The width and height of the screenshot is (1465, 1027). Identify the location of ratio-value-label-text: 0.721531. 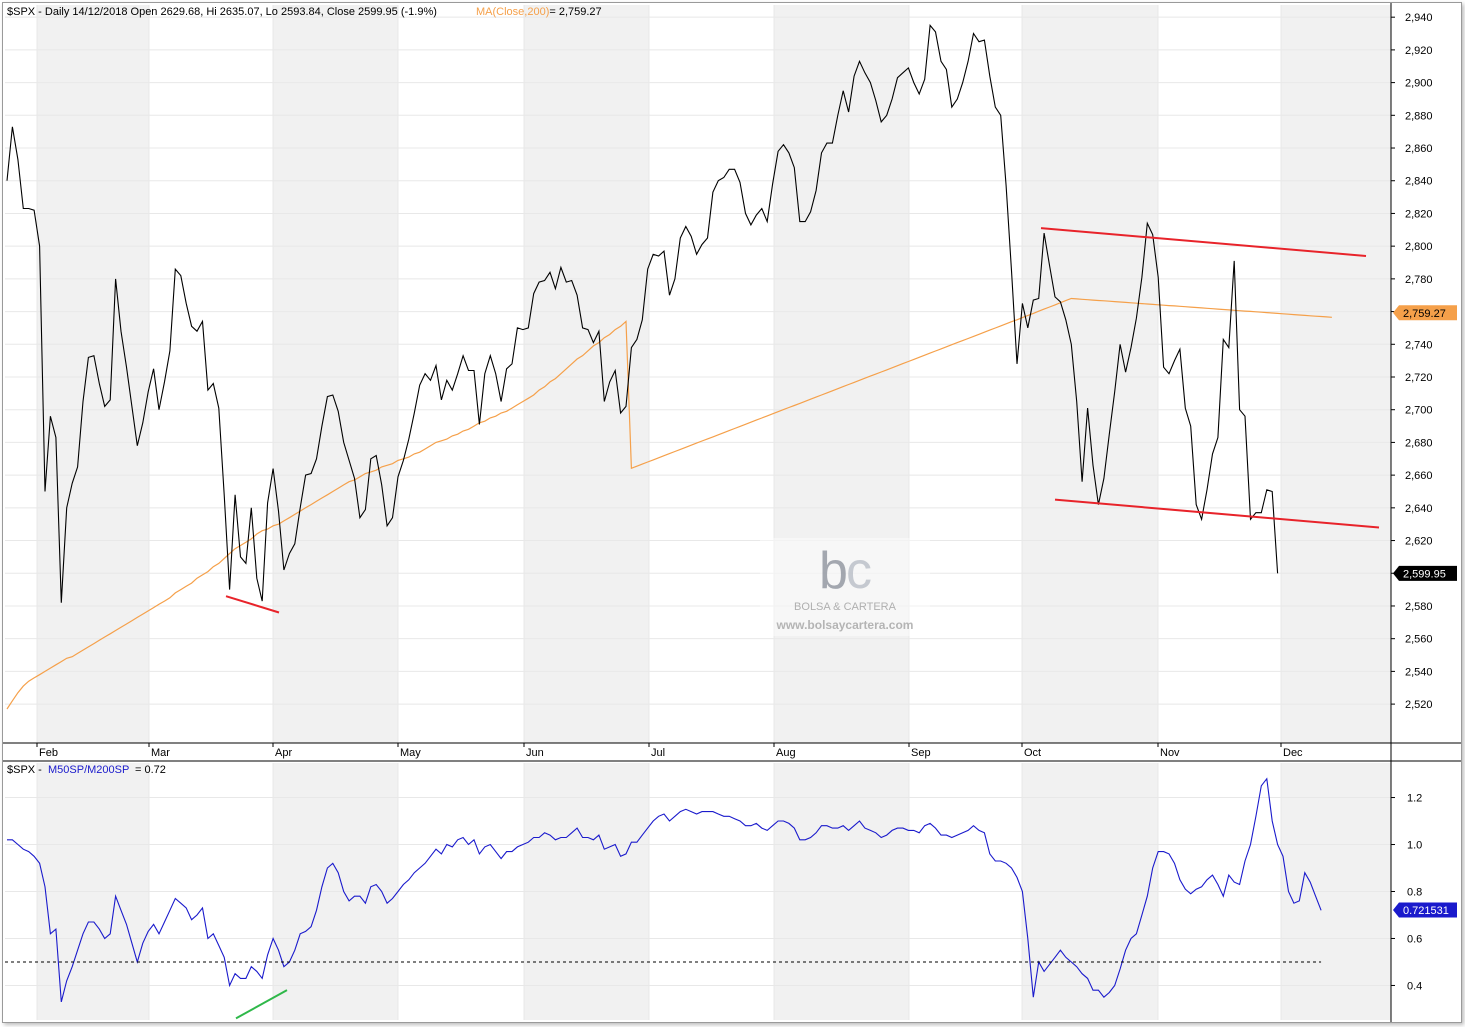
(1426, 911).